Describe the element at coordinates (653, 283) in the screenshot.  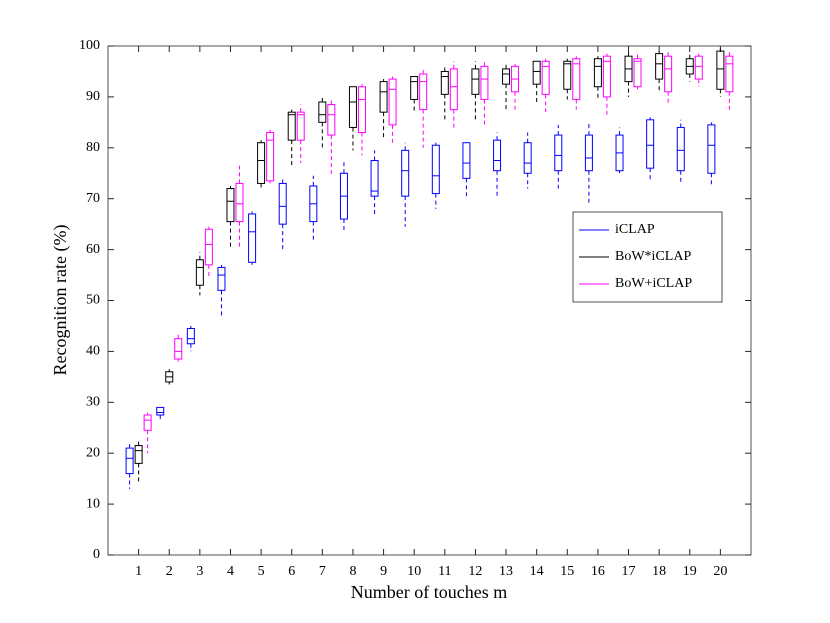
I see `legend-label: BoW+iCLAP` at that location.